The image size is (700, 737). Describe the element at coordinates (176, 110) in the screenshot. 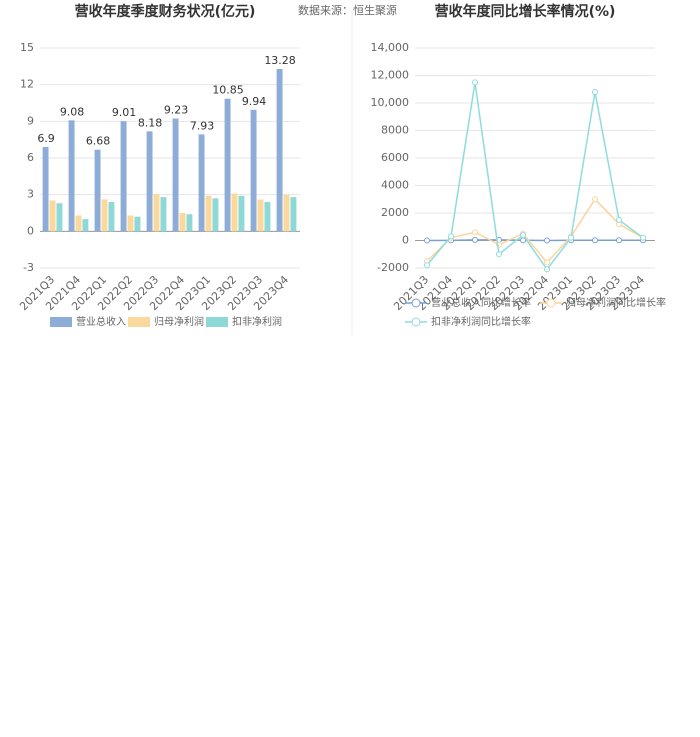

I see `value-label: 9.23` at that location.